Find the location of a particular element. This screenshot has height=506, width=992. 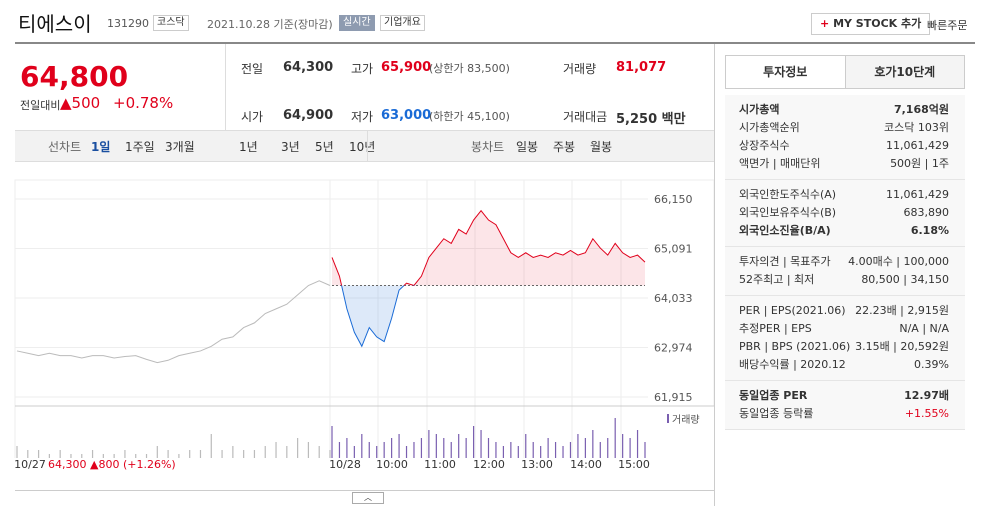

summary-label: 전일 is located at coordinates (252, 69).